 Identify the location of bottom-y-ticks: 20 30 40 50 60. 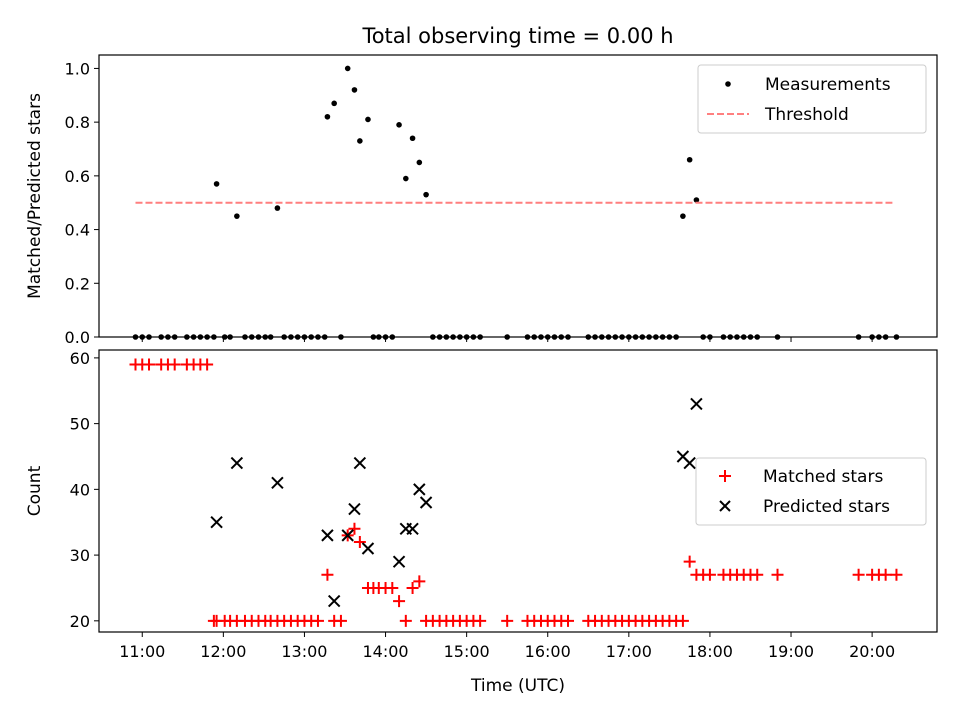
(84, 490).